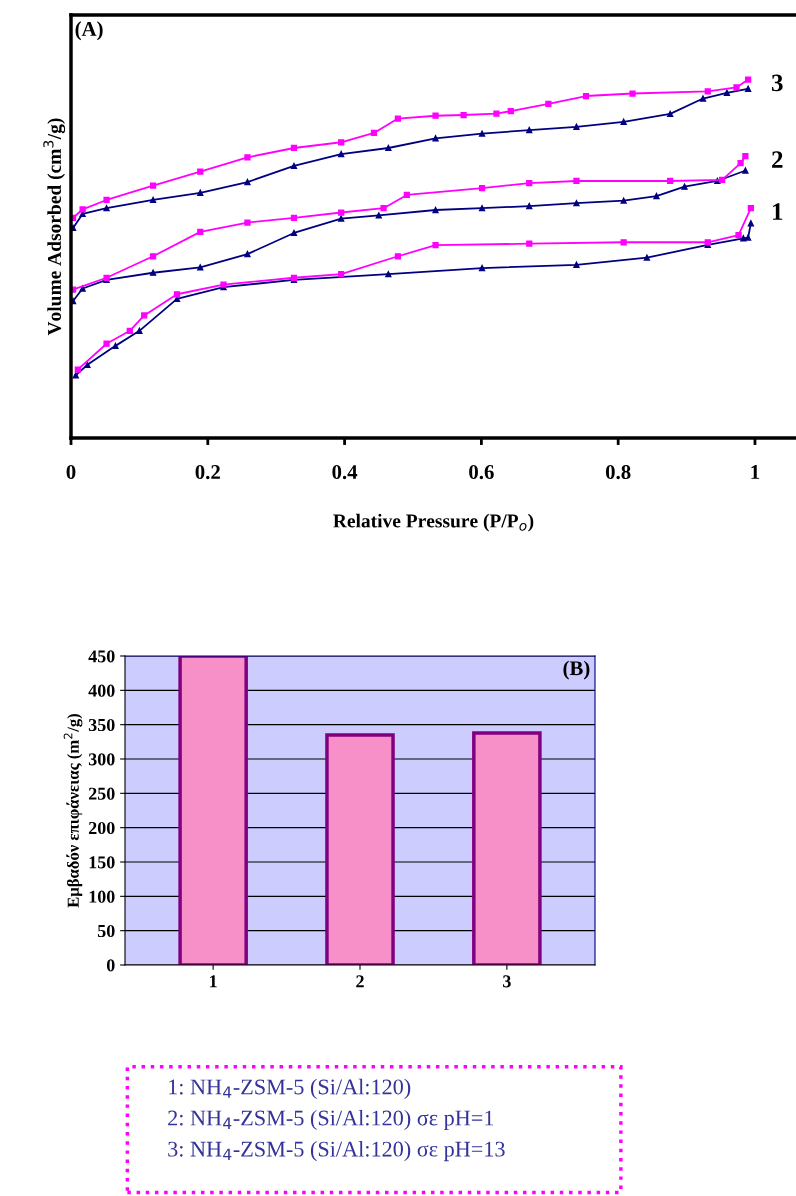 This screenshot has width=796, height=1196. What do you see at coordinates (507, 981) in the screenshot?
I see `x-tick-label: 3` at bounding box center [507, 981].